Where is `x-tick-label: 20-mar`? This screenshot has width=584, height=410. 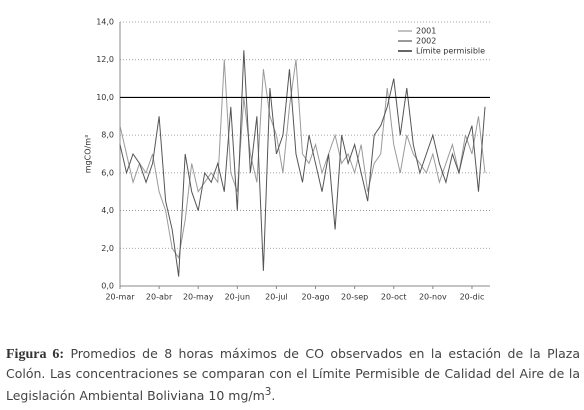 x-tick-label: 20-mar is located at coordinates (120, 297).